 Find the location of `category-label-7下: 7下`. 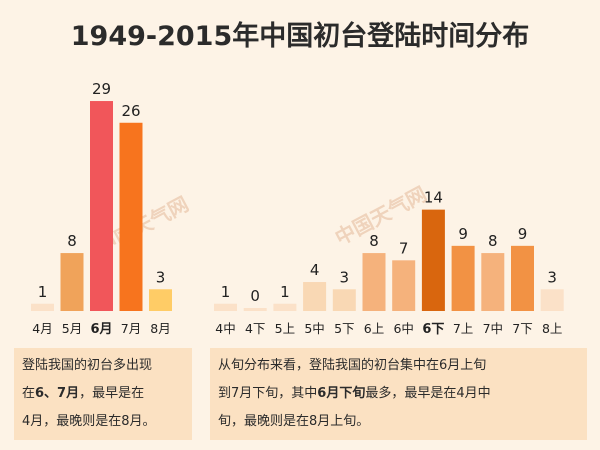

category-label-7下: 7下 is located at coordinates (522, 328).